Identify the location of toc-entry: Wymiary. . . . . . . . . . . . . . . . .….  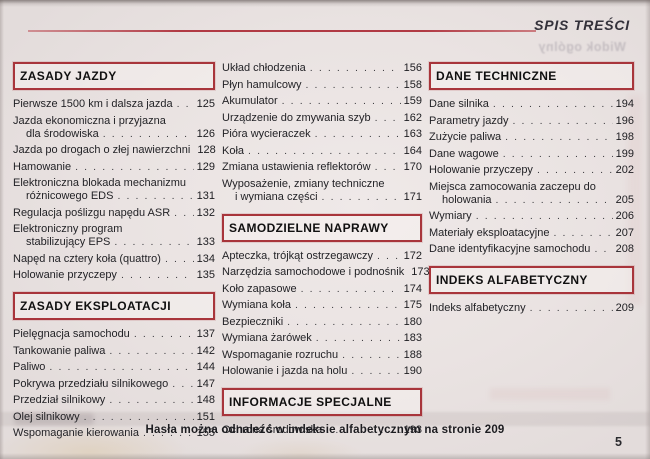
(531, 216).